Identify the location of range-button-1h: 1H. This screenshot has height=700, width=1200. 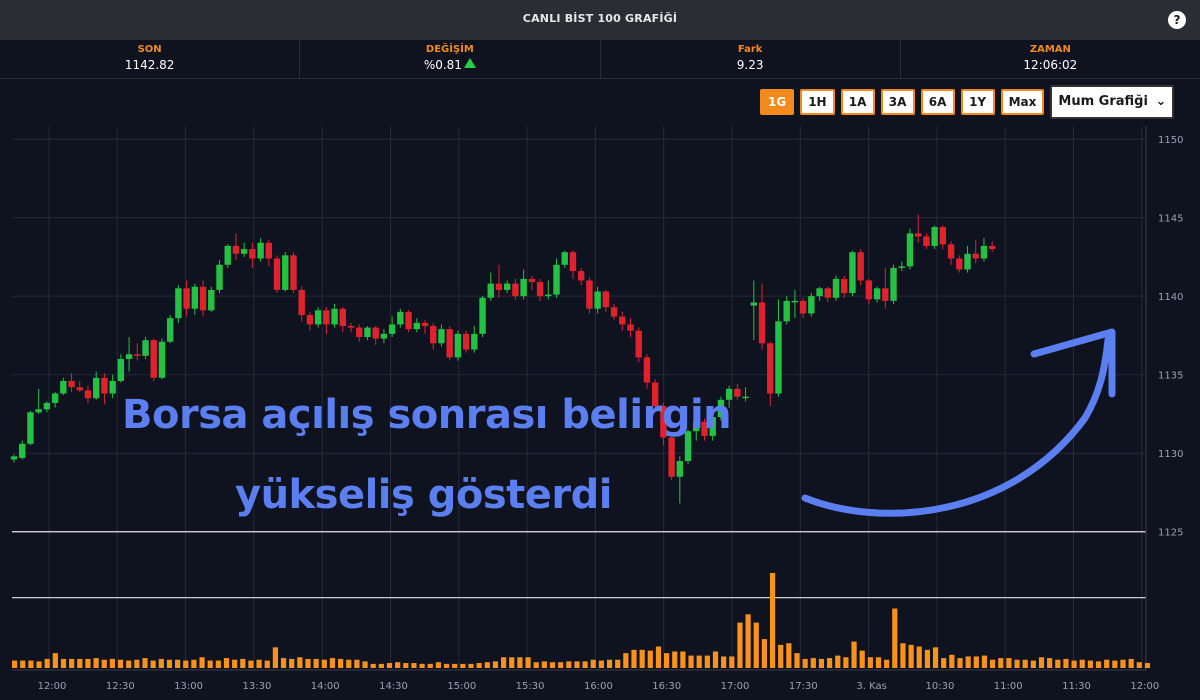
(817, 102).